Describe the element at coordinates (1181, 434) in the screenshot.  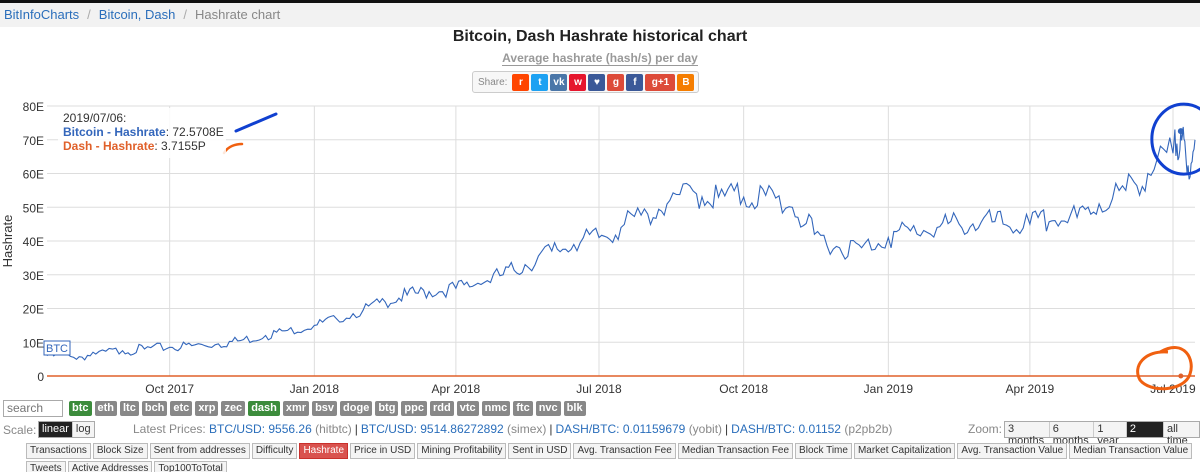
I see `zoom-option-all-time: all time` at that location.